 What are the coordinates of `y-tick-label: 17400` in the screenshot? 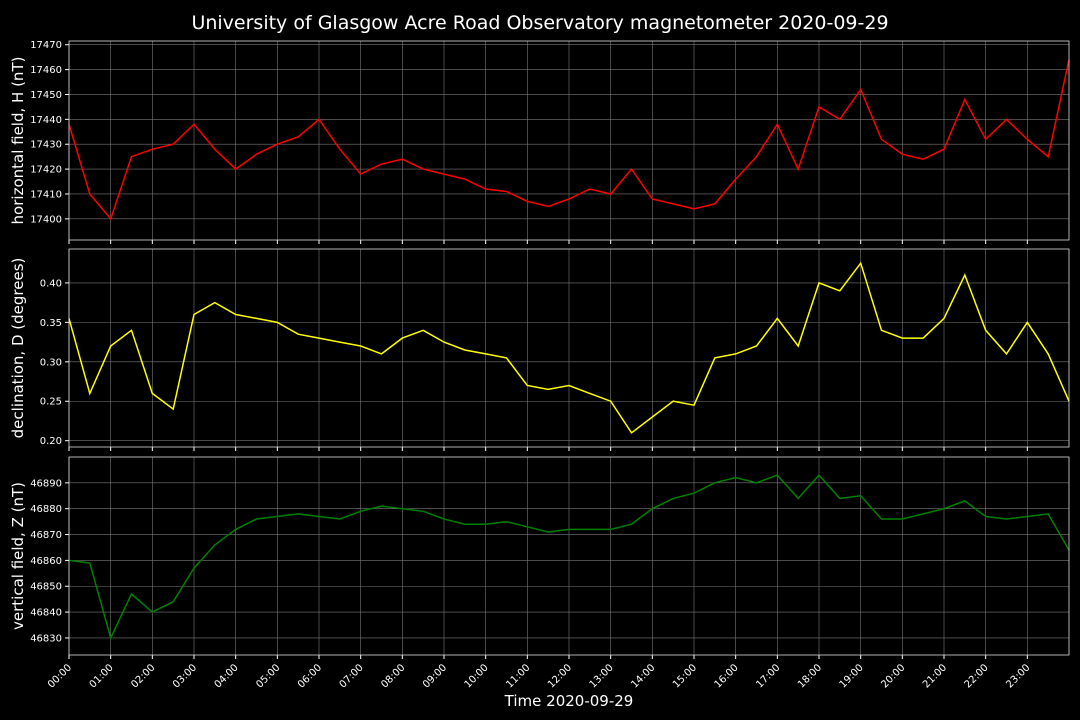 It's located at (46, 219).